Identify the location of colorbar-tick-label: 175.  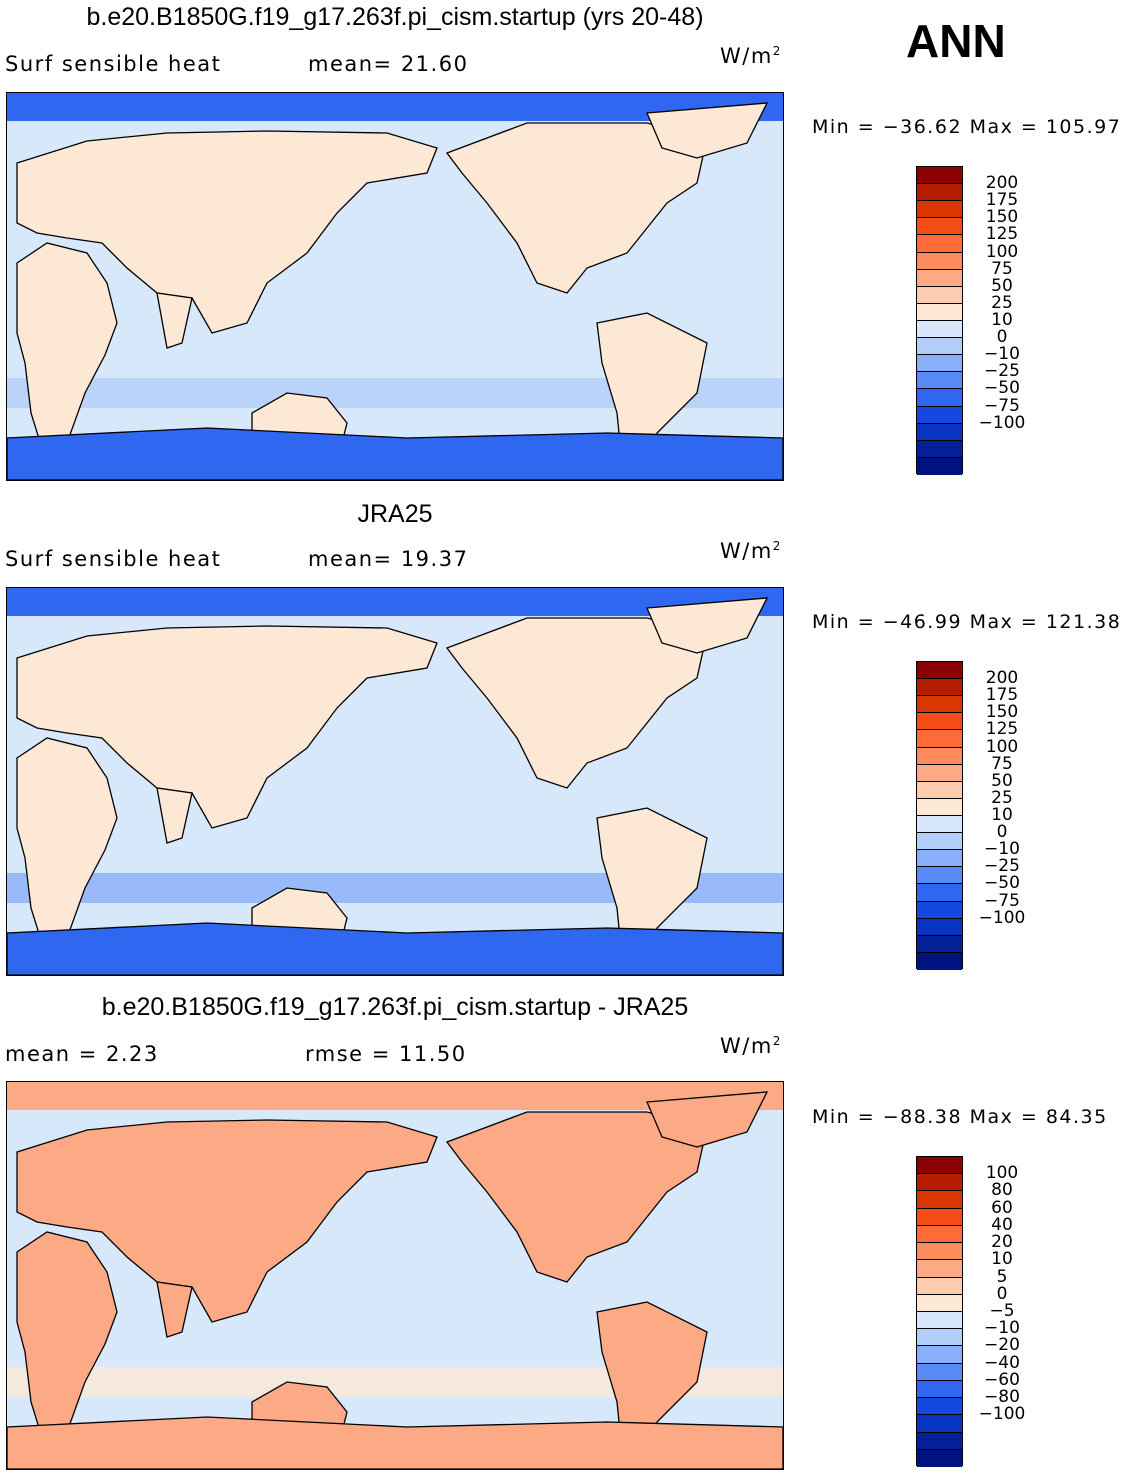
(1002, 695).